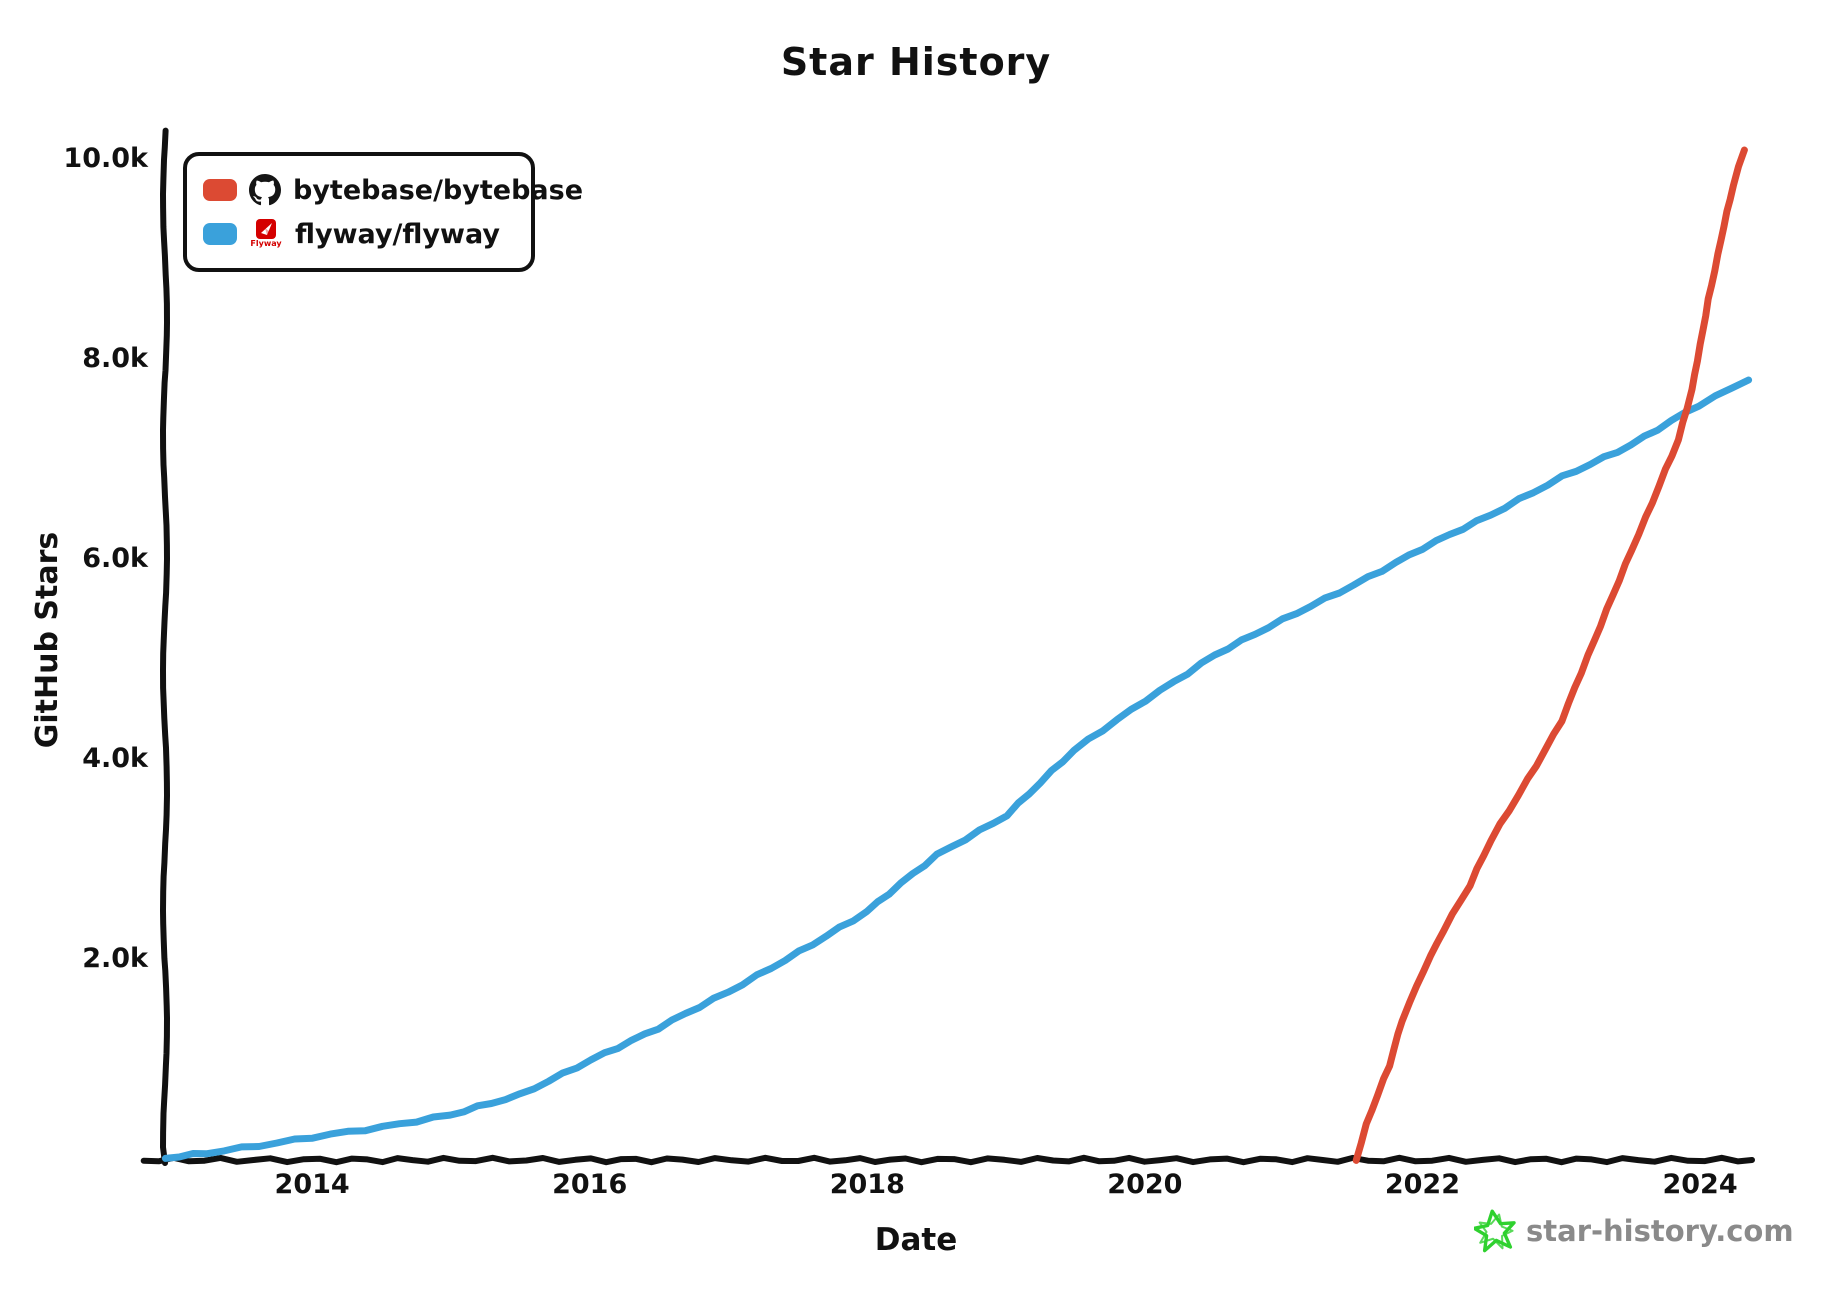 Image resolution: width=1832 pixels, height=1308 pixels. I want to click on watermark-link: star-history.com, so click(1634, 1231).